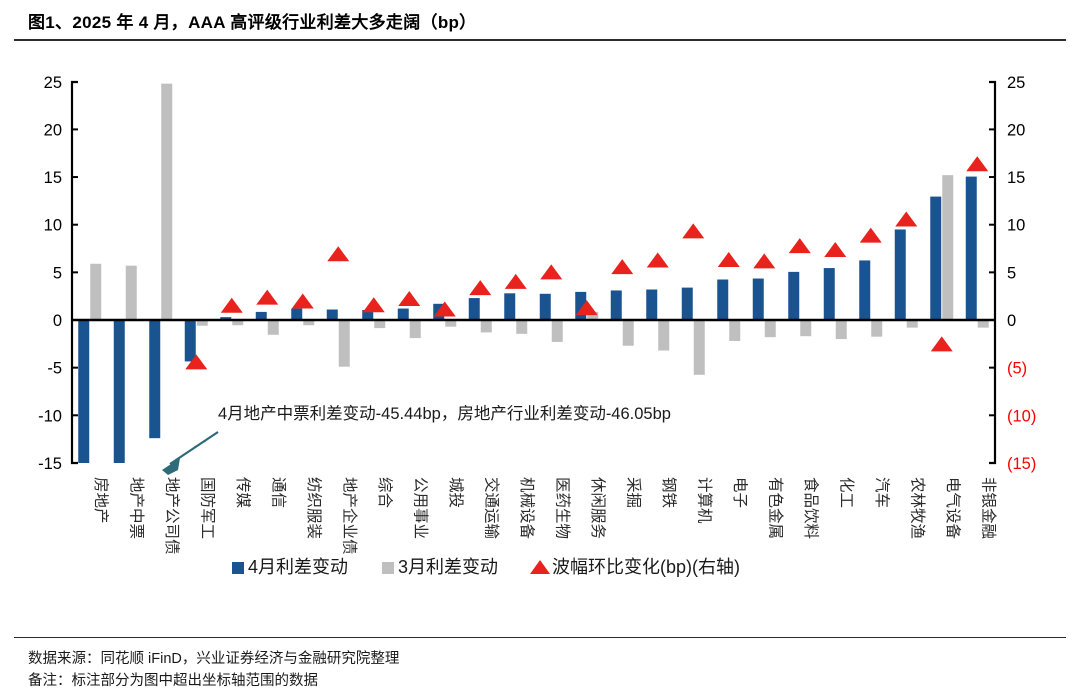  What do you see at coordinates (50, 416) in the screenshot?
I see `left-axis-tick-label: -10` at bounding box center [50, 416].